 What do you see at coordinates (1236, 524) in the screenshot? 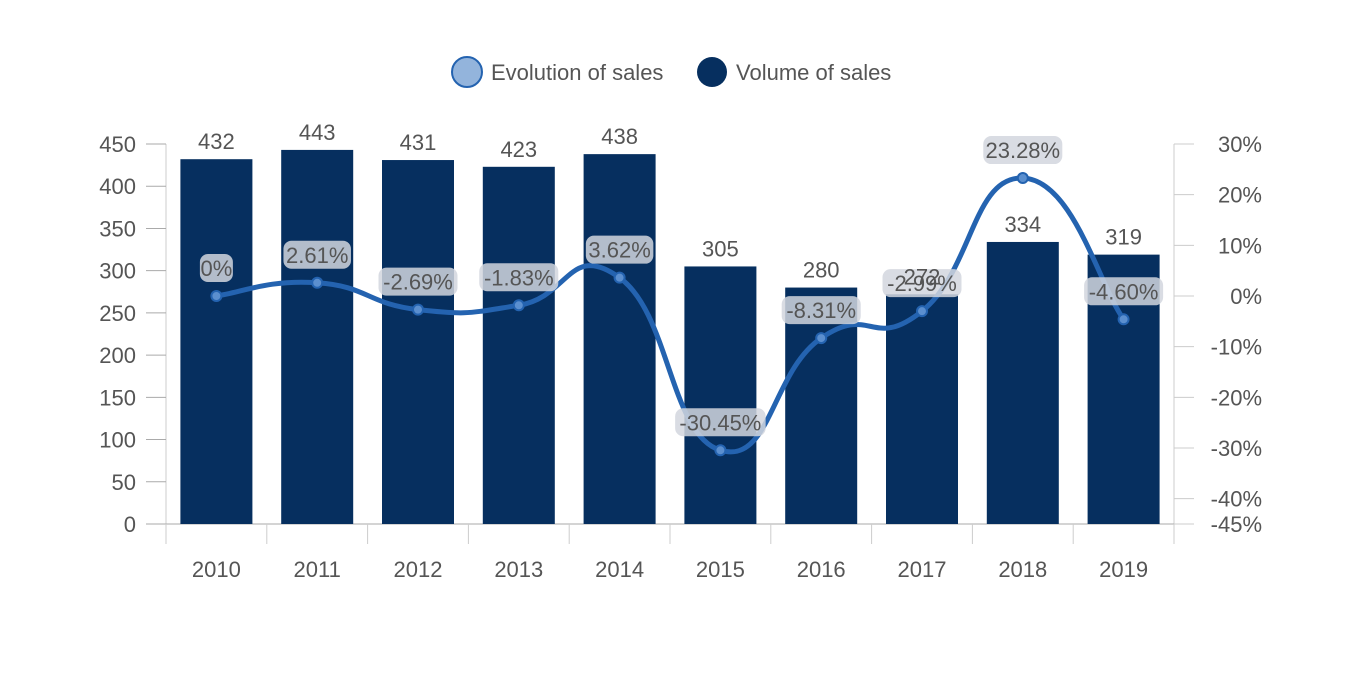
I see `y-right-tick-label: -45%` at bounding box center [1236, 524].